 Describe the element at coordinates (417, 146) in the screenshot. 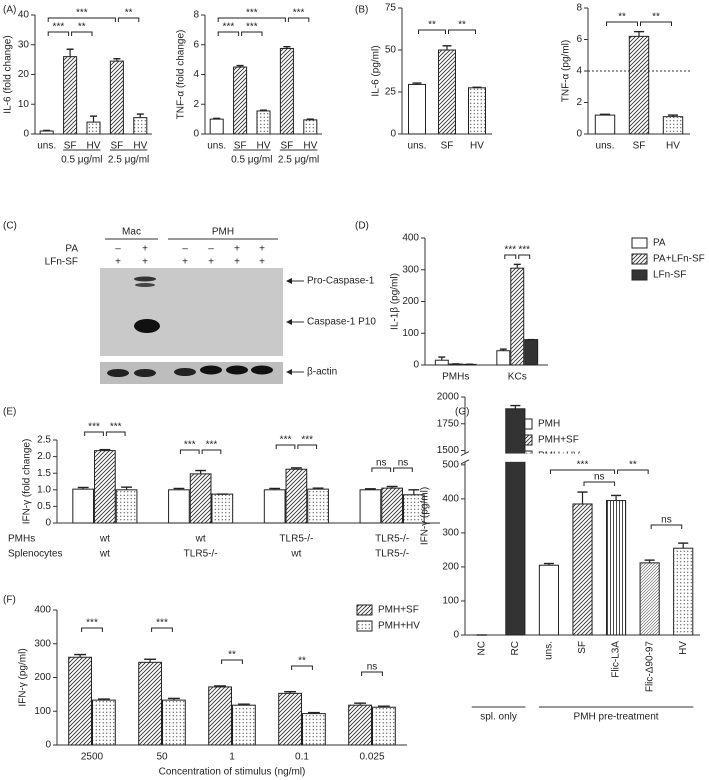

I see `x-tick-label: uns.` at that location.